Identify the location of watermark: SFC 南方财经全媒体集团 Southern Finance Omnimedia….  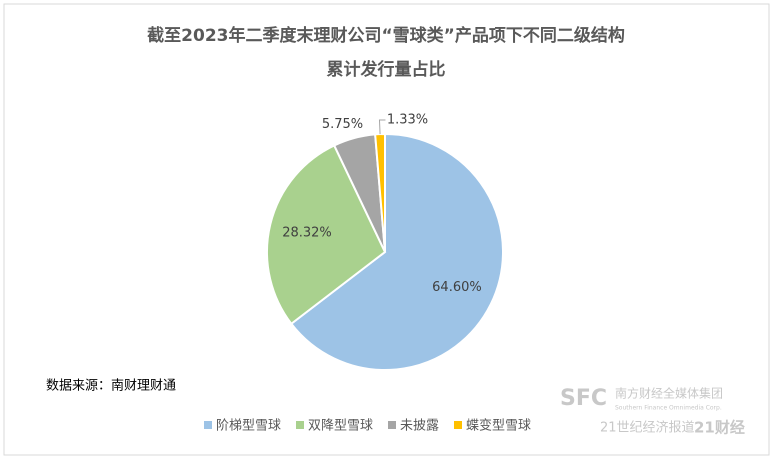
(652, 411).